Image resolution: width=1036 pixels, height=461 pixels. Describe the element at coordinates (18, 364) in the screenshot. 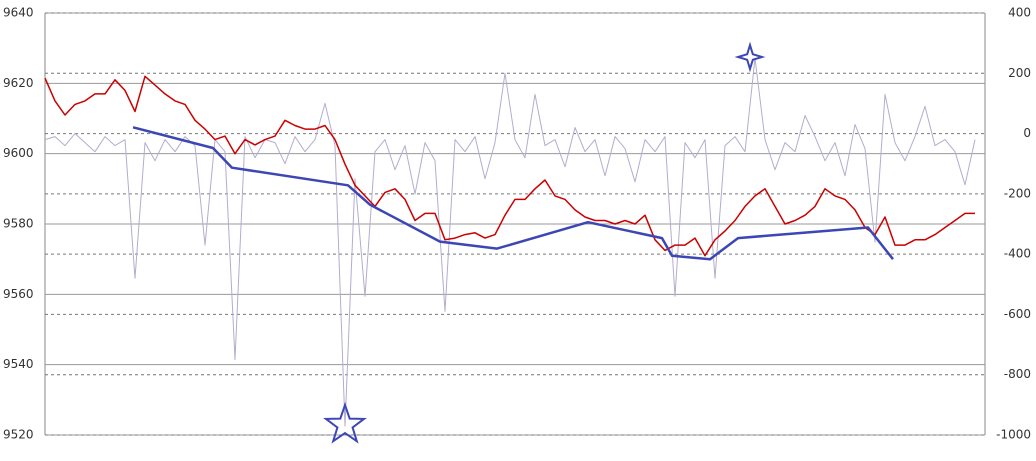

I see `y-tick-label: 9540` at that location.